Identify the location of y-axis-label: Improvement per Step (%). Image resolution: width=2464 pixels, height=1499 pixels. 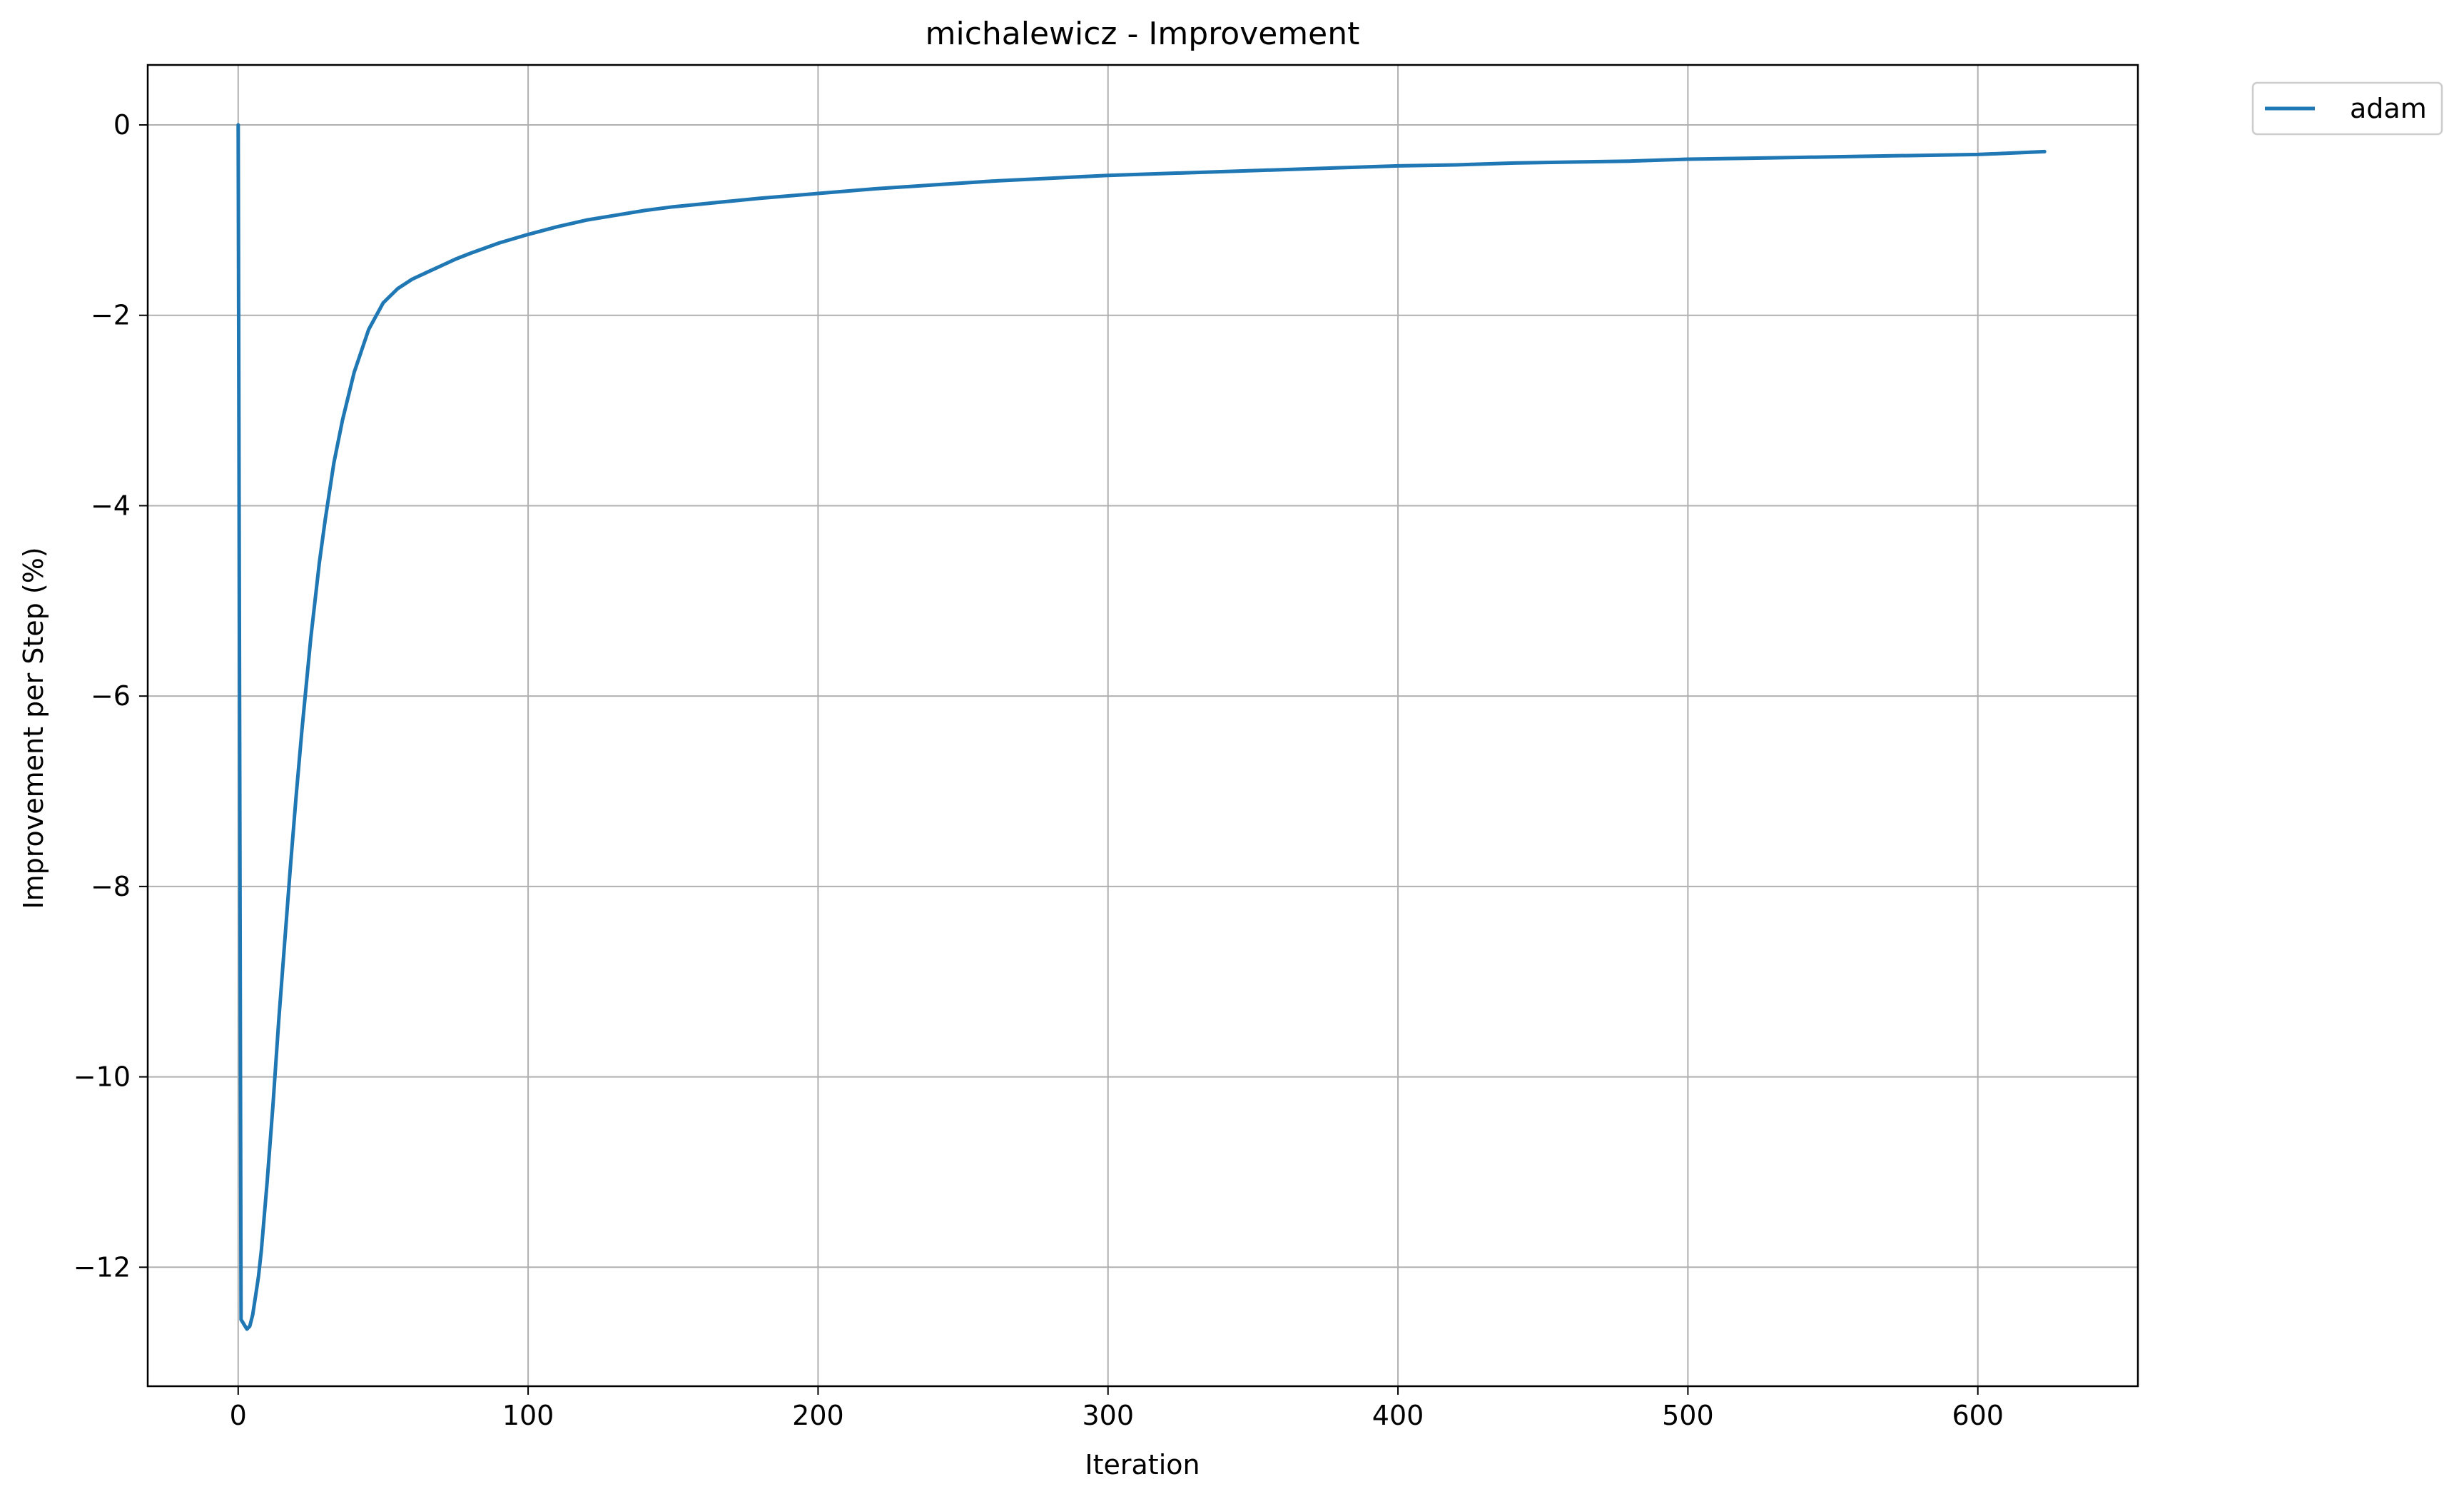
(33, 728).